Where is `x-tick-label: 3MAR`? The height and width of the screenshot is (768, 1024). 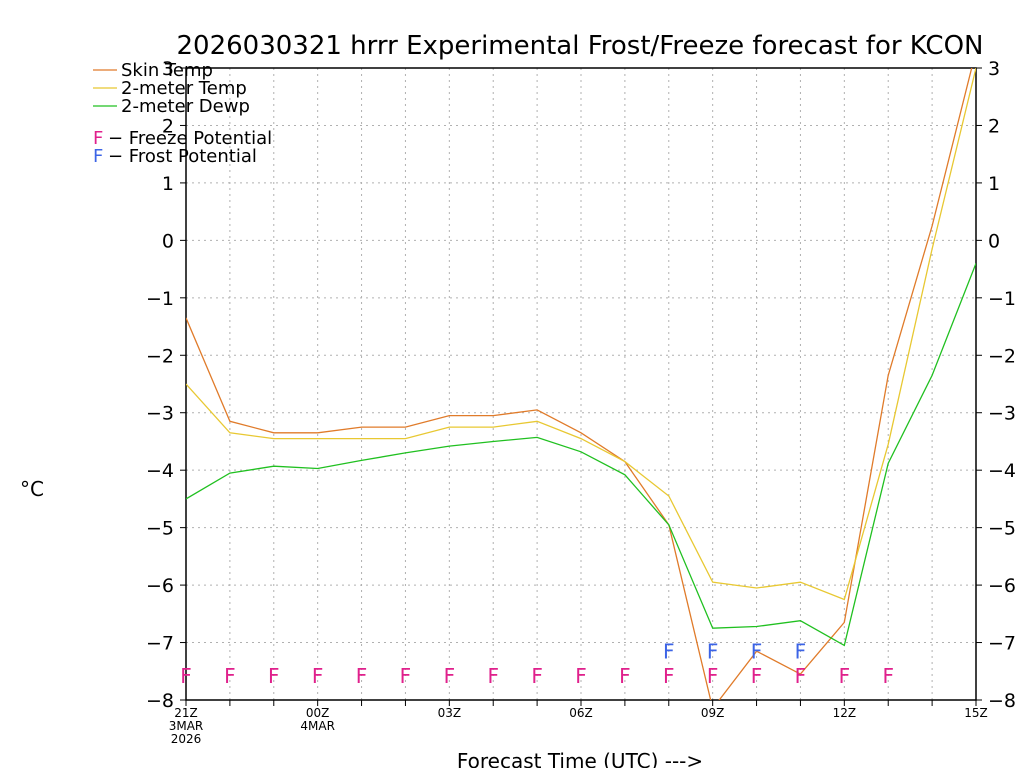
x-tick-label: 3MAR is located at coordinates (186, 726).